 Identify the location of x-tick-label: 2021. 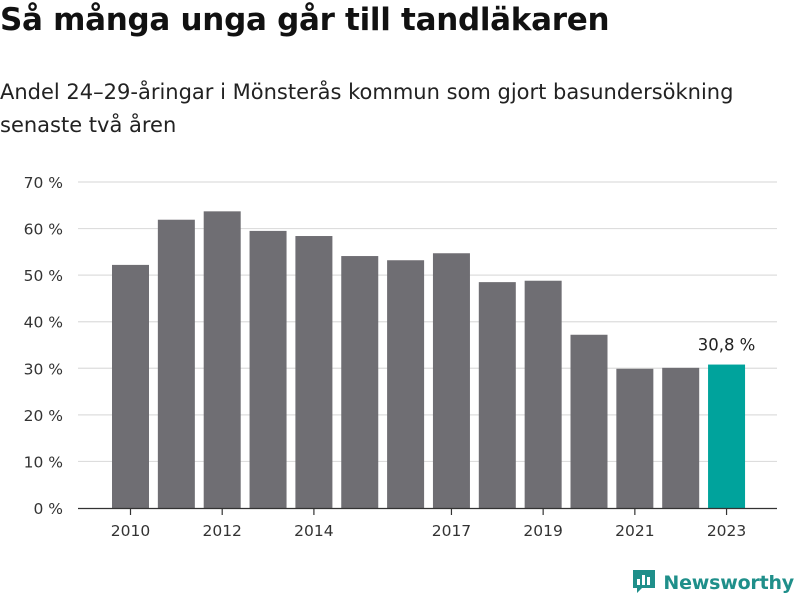
(634, 531).